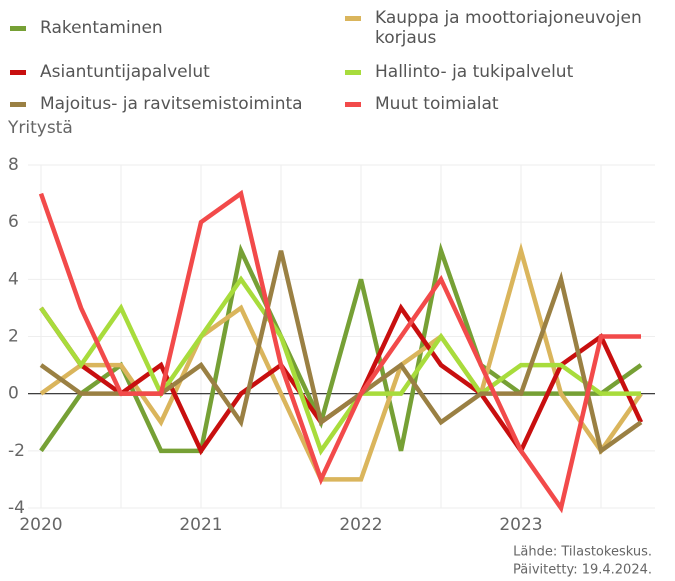  I want to click on legend-label: Kauppa ja moottoriajoneuvojen korjaus, so click(508, 28).